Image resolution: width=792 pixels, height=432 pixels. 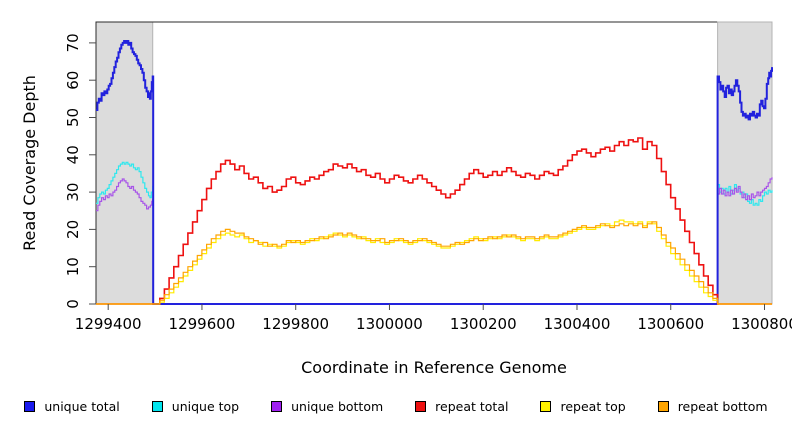 I want to click on legend-label: unique top, so click(x=205, y=406).